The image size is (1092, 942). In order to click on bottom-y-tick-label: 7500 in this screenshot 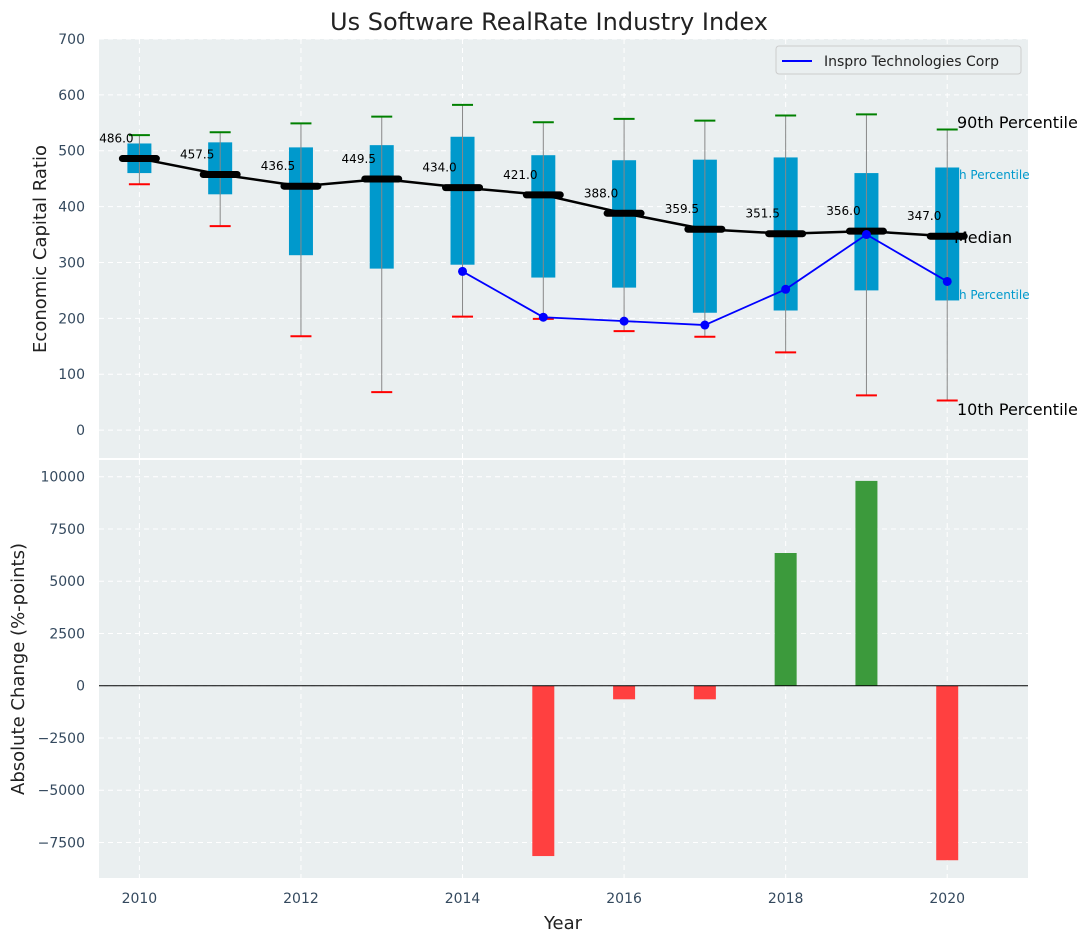, I will do `click(67, 530)`.